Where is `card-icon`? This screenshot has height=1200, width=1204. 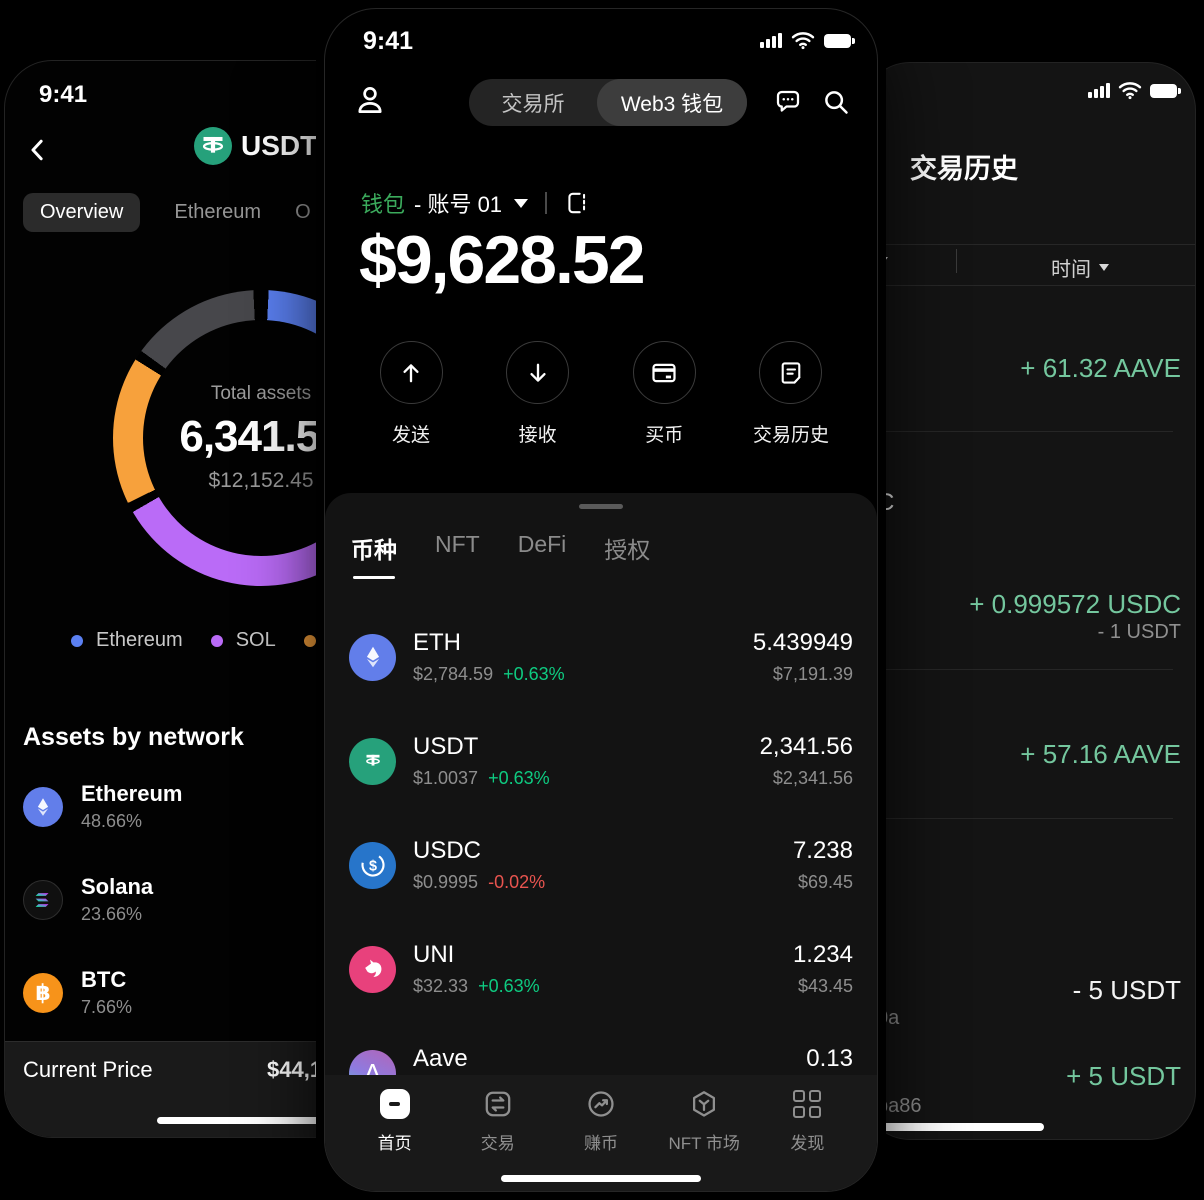
card-icon is located at coordinates (664, 372).